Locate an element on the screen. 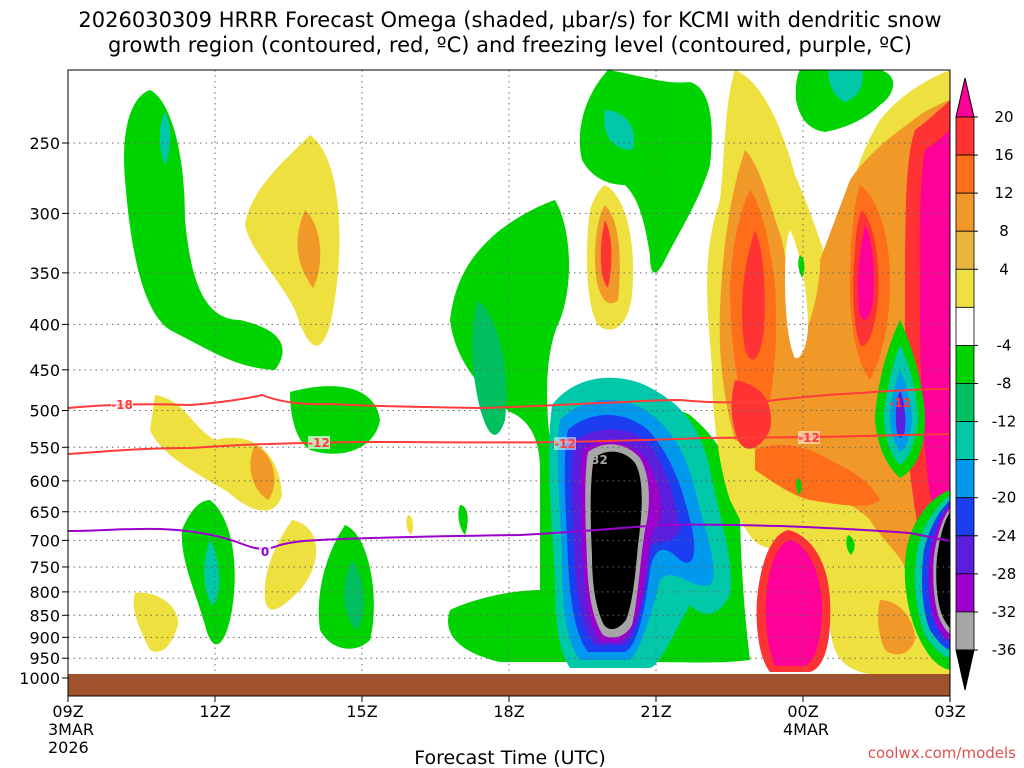 This screenshot has width=1024, height=768. x-axis: 09Z 12Z 15Z 18Z 21Z 00Z 03Z is located at coordinates (509, 708).